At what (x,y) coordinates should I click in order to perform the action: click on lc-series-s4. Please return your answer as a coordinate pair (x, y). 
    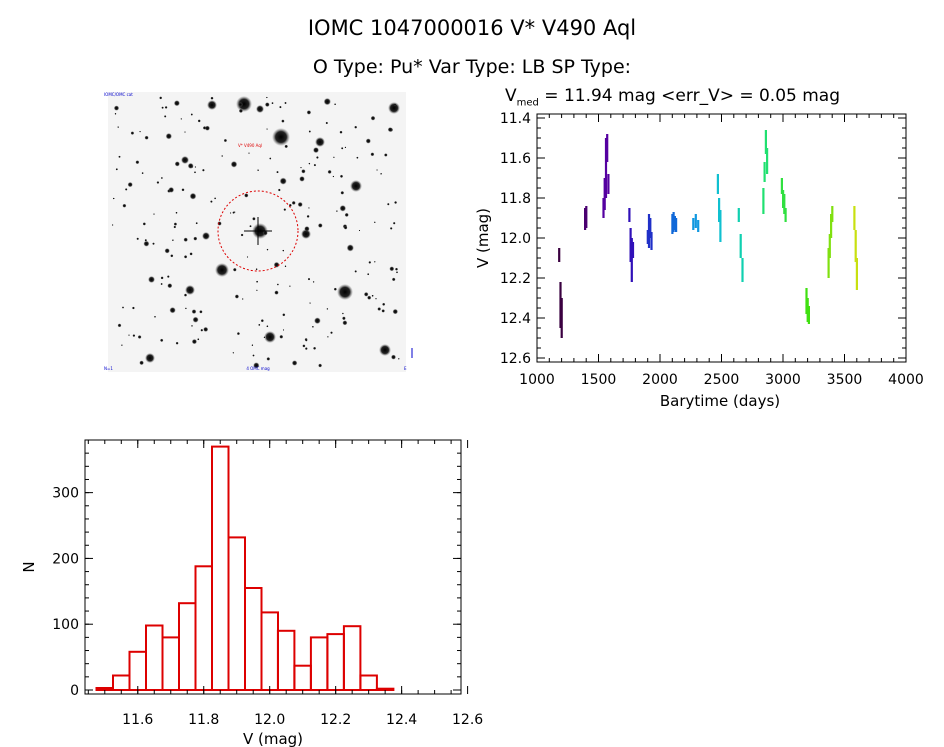
    Looking at the image, I should click on (631, 245).